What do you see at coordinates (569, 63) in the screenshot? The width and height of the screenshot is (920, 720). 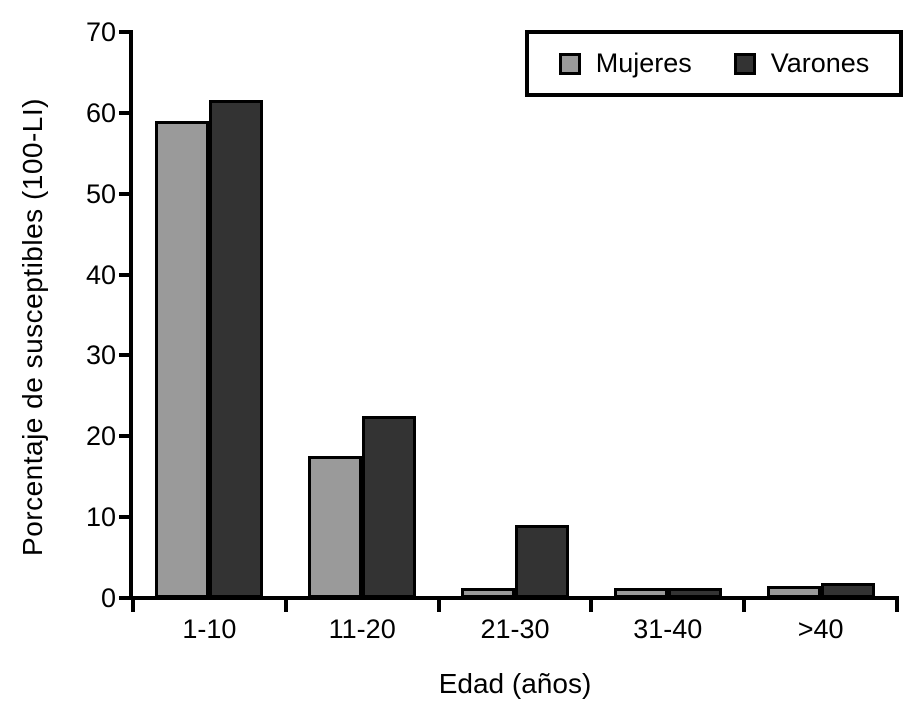 I see `legend-swatch-mujeres` at bounding box center [569, 63].